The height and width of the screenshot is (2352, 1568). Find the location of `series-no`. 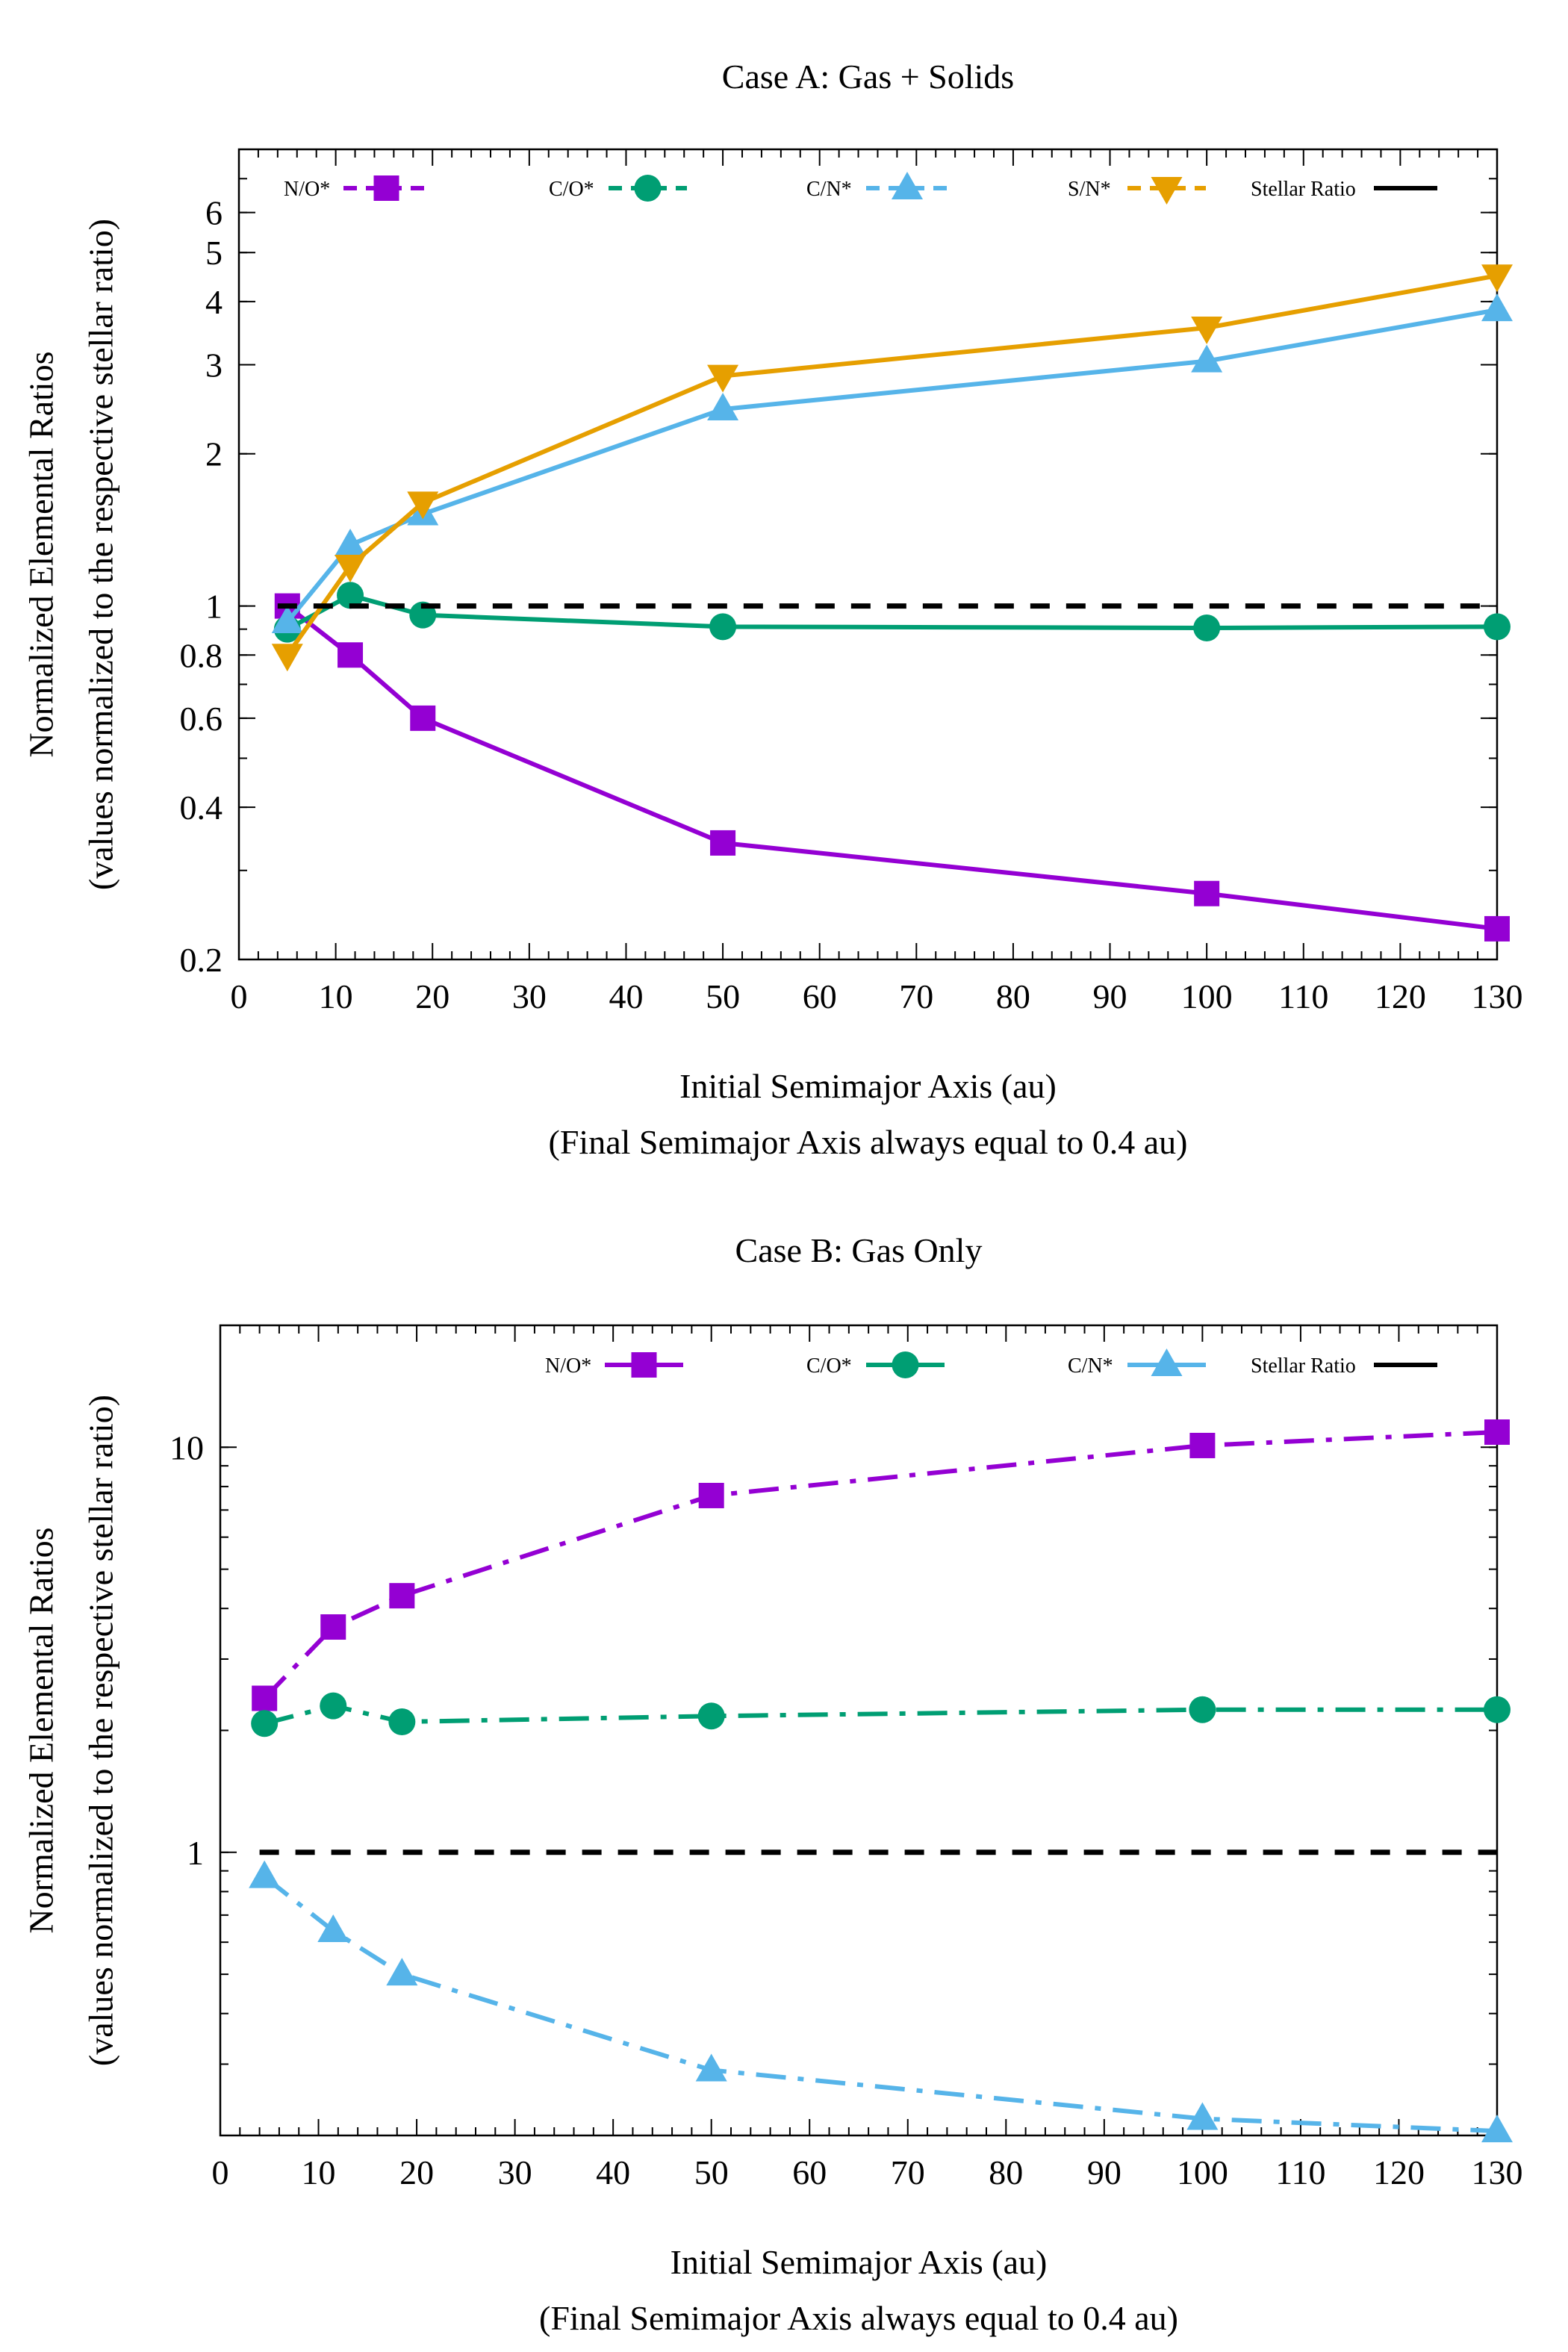

series-no is located at coordinates (881, 1565).